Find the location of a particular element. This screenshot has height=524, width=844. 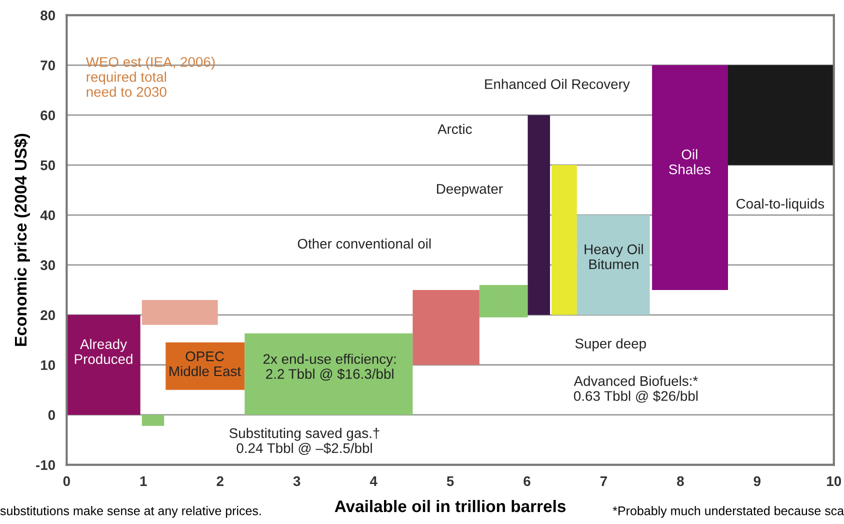

x-tick-label: 10 is located at coordinates (834, 481).